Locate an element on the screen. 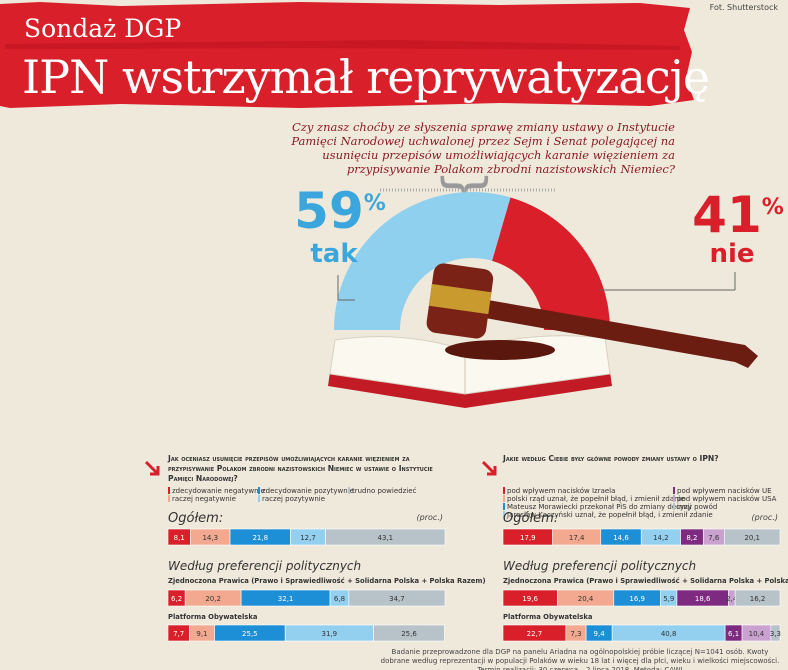 Image resolution: width=788 pixels, height=670 pixels. bar-value-label: 22,7 is located at coordinates (535, 634).